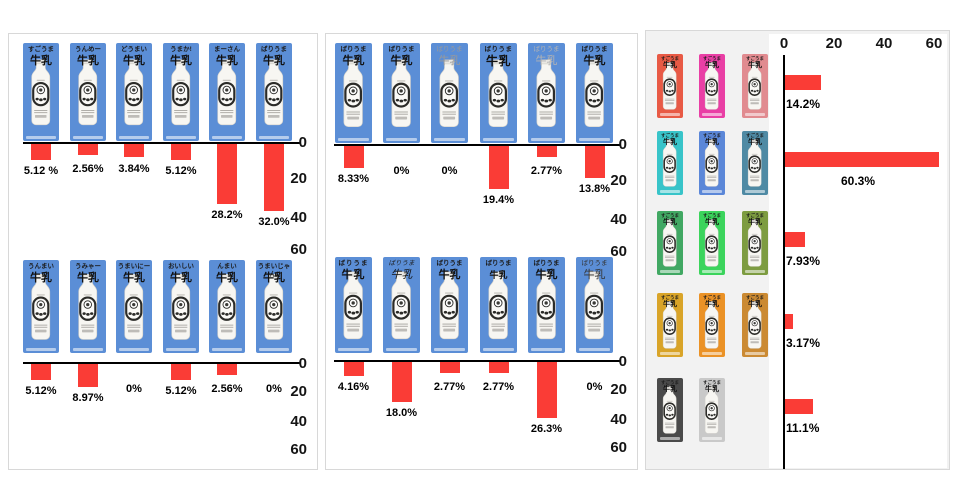  What do you see at coordinates (934, 43) in the screenshot?
I see `x-axis-tick-label: 60` at bounding box center [934, 43].